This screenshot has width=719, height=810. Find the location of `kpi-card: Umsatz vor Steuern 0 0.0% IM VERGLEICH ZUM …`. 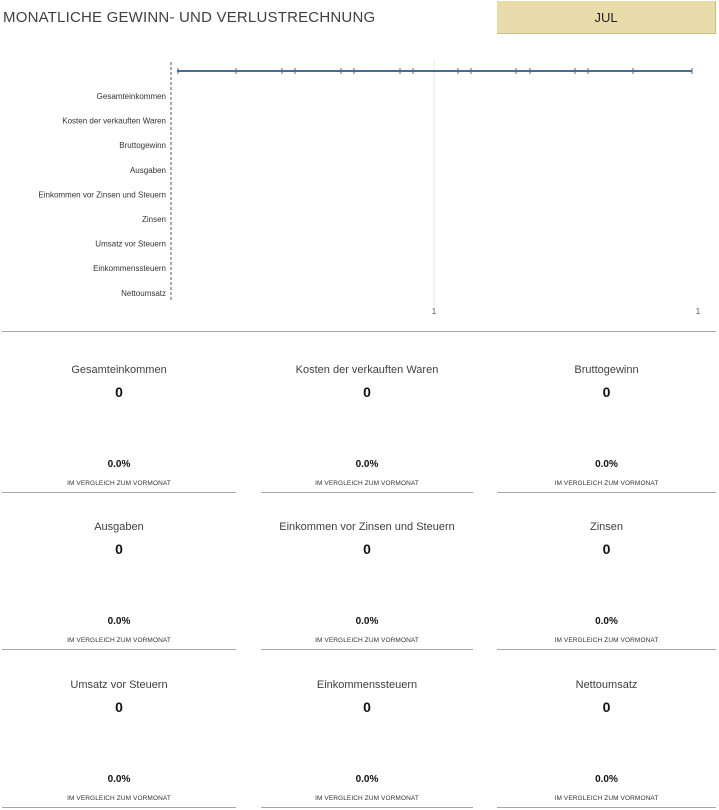

kpi-card: Umsatz vor Steuern 0 0.0% IM VERGLEICH ZUM … is located at coordinates (119, 744).